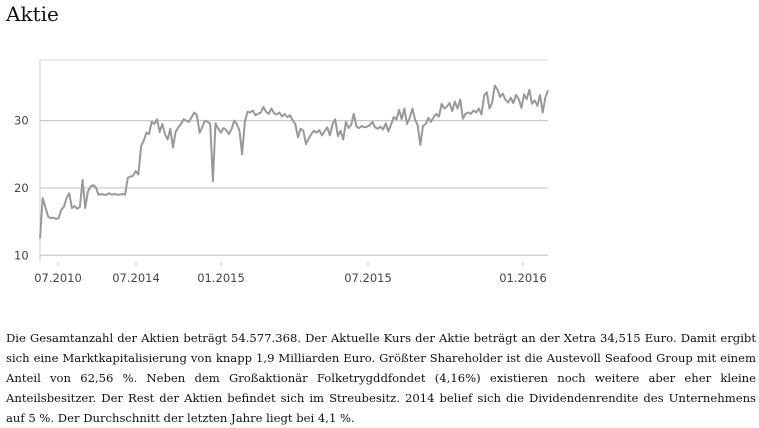  I want to click on y-axis-ticks: 10 20 30, so click(21, 188).